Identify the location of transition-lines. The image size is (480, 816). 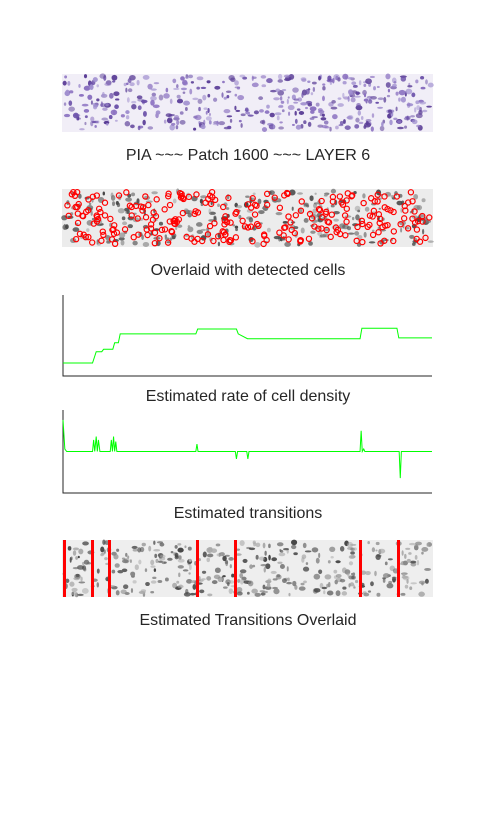
(231, 568).